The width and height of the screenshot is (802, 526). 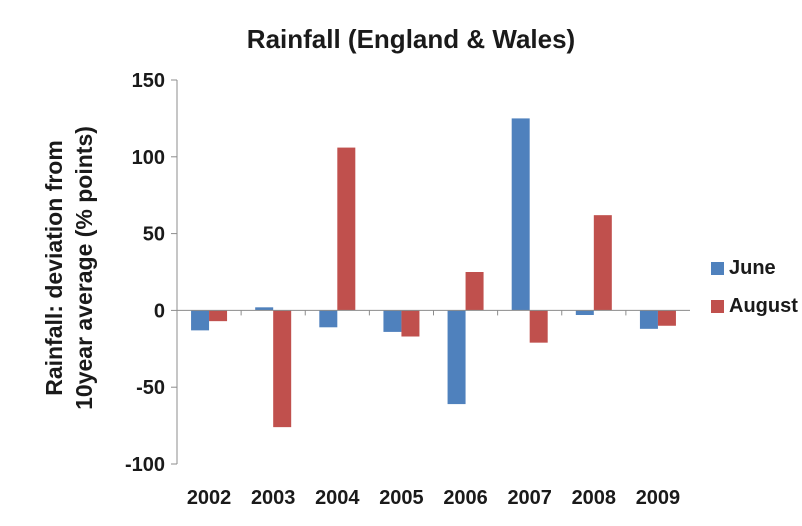 I want to click on x-tick-label: 2008, so click(x=594, y=498).